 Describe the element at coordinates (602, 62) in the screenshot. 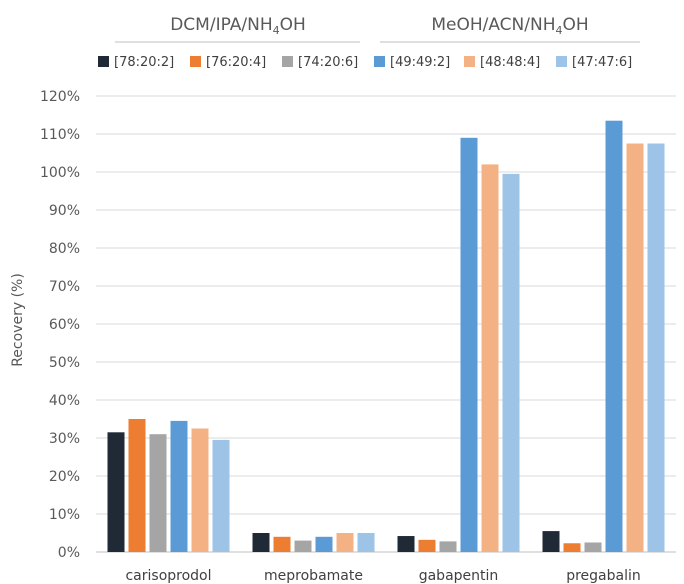

I see `legend-label: [47:47:6]` at that location.